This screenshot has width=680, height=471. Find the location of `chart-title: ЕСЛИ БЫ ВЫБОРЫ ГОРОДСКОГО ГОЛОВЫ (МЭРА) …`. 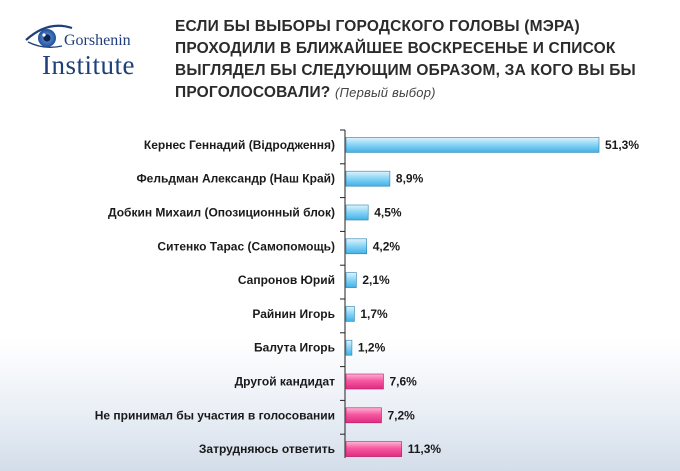

chart-title: ЕСЛИ БЫ ВЫБОРЫ ГОРОДСКОГО ГОЛОВЫ (МЭРА) … is located at coordinates (415, 60).